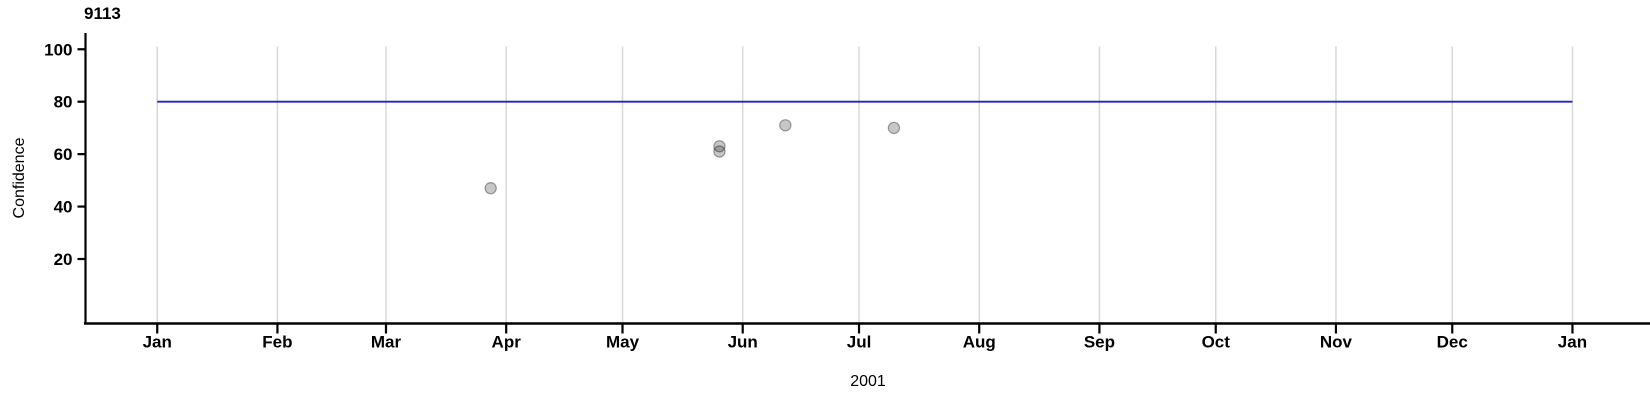 This screenshot has width=1650, height=400. I want to click on x-tick-label: Mar, so click(386, 342).